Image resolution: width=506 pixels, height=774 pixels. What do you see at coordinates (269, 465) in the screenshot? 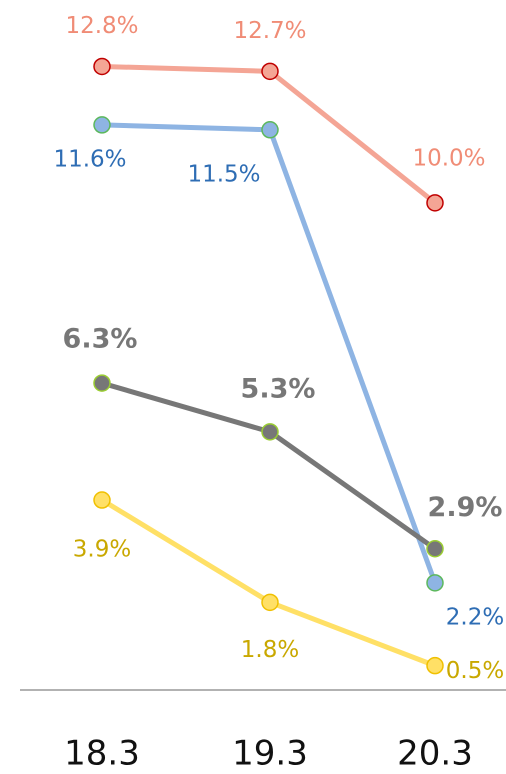
I see `series-line` at bounding box center [269, 465].